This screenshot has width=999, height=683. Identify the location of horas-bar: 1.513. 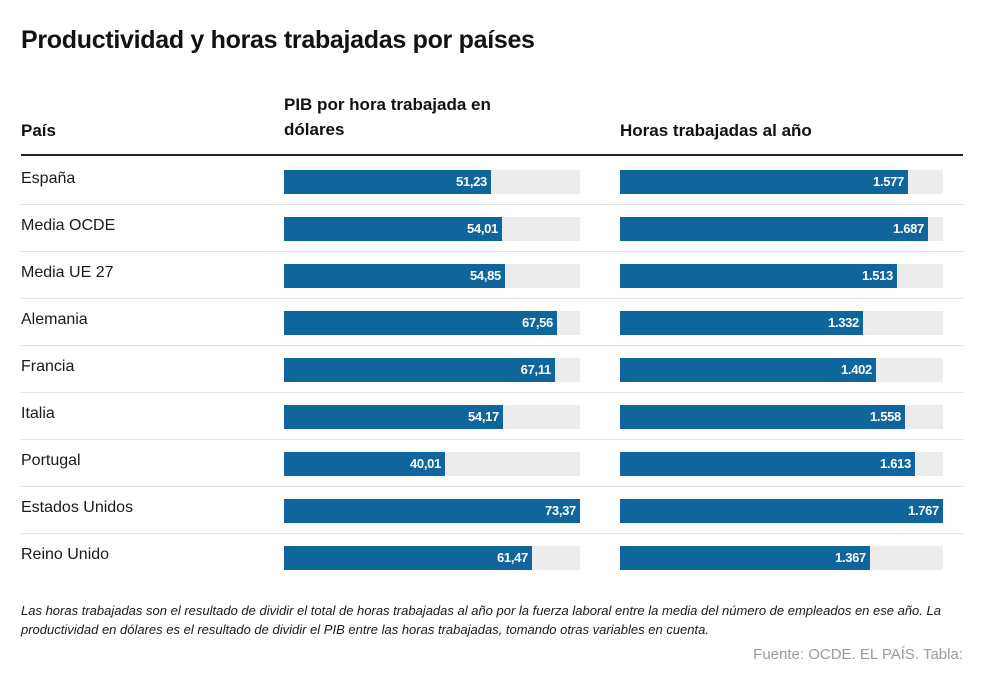
(758, 276).